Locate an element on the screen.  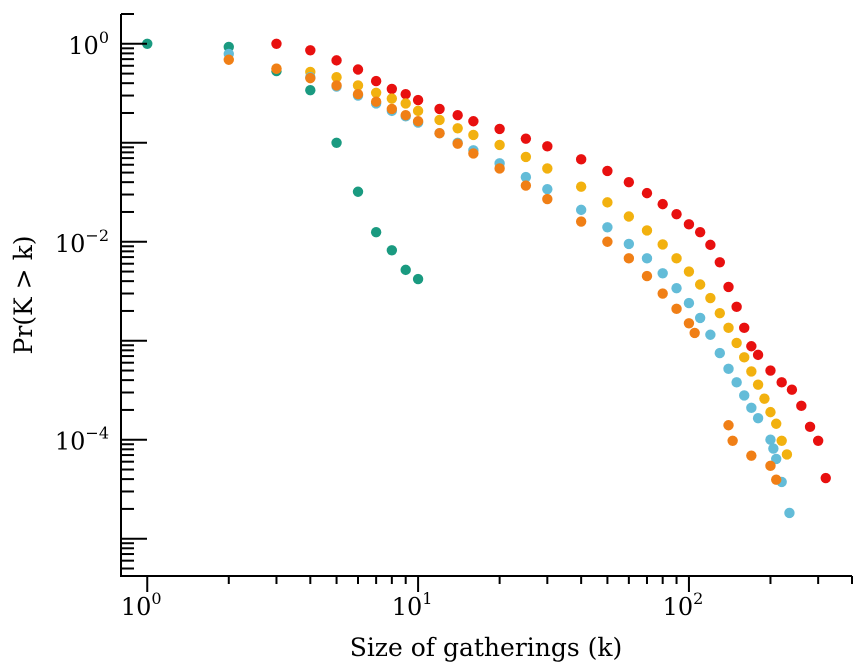
x-tick-label: 10² is located at coordinates (683, 605).